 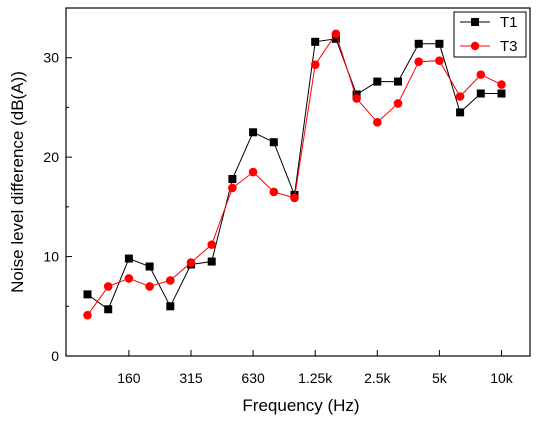 I want to click on legend-marker-t1, so click(x=475, y=22).